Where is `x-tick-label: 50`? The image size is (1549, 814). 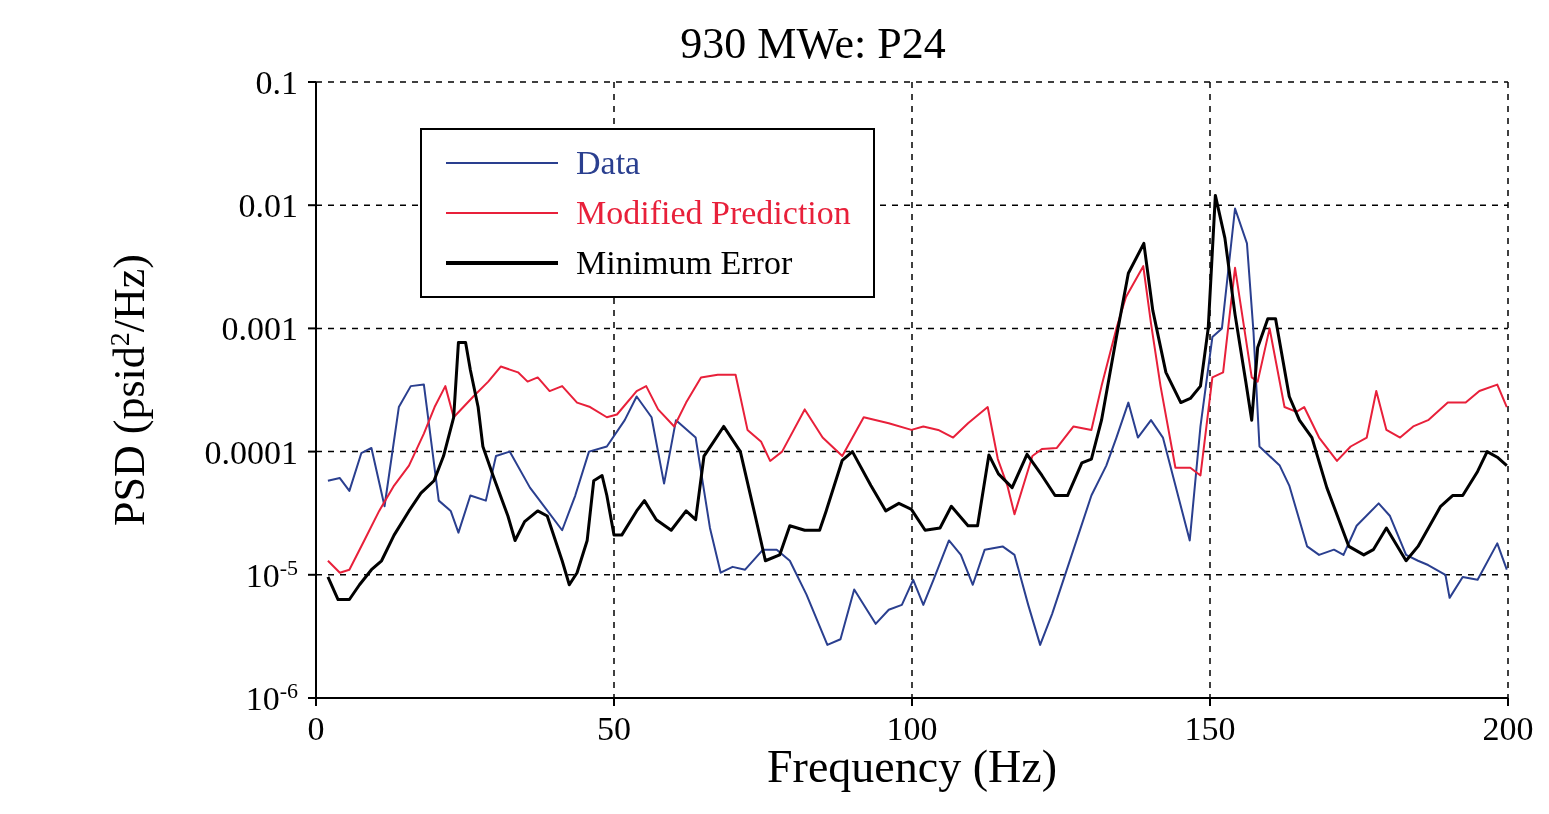 x-tick-label: 50 is located at coordinates (614, 728).